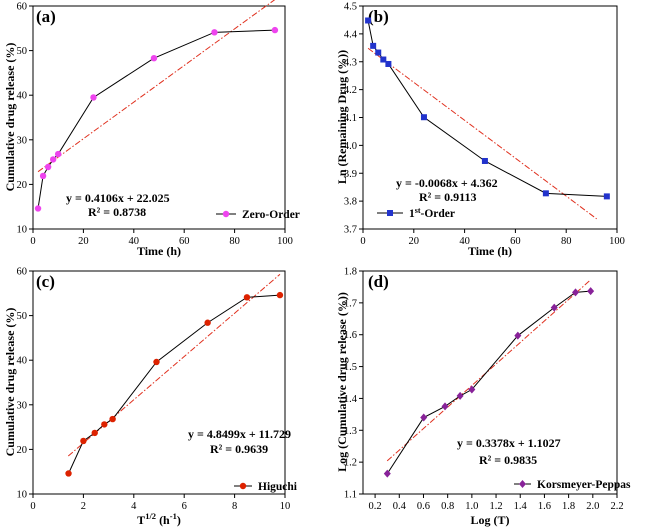 The height and width of the screenshot is (532, 650). Describe the element at coordinates (278, 487) in the screenshot. I see `legend-label: Higuchi` at that location.